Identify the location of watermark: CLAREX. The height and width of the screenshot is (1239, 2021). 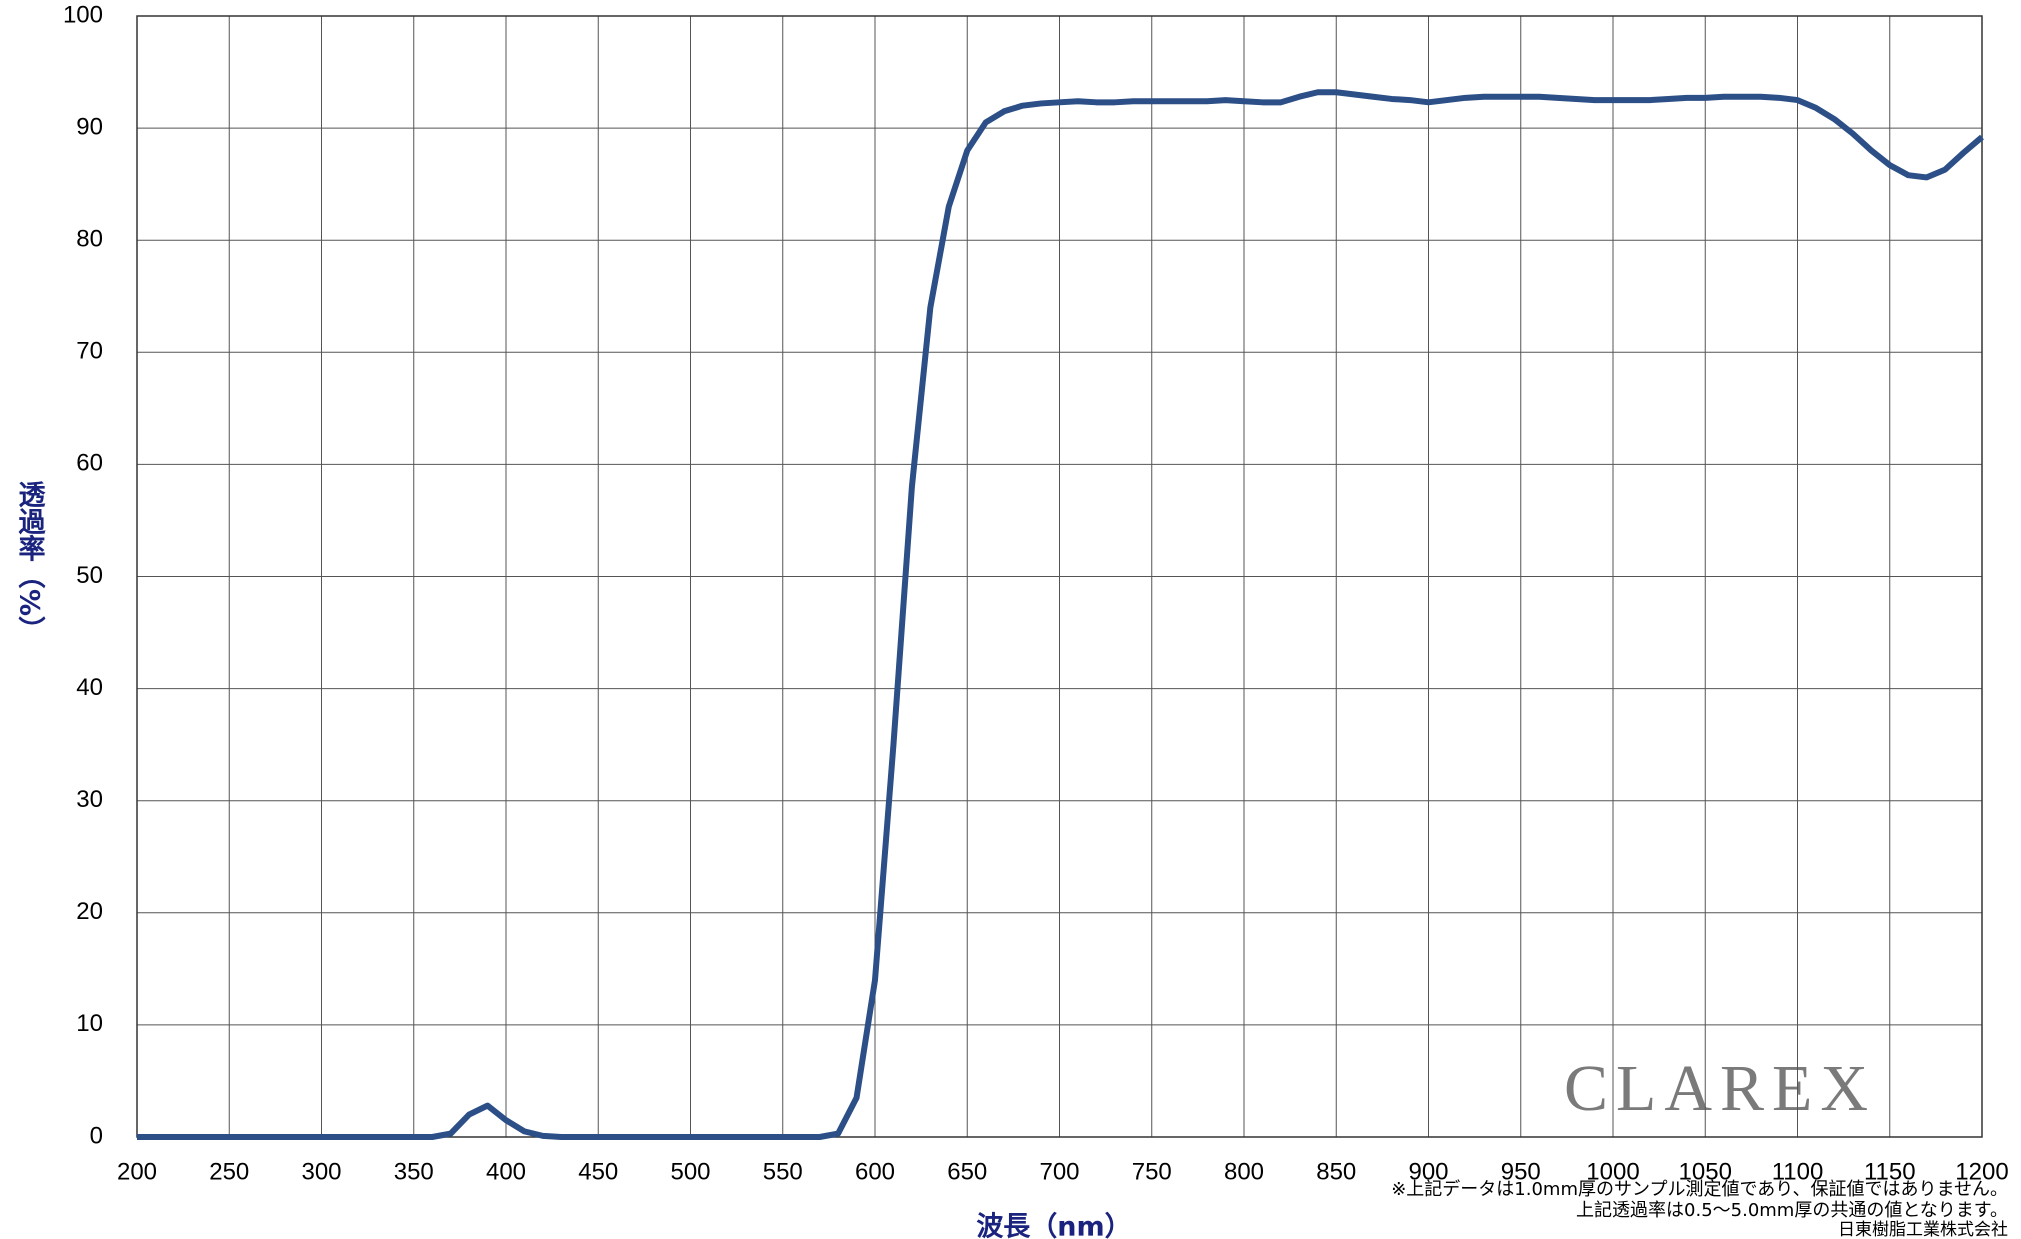
(1720, 1088).